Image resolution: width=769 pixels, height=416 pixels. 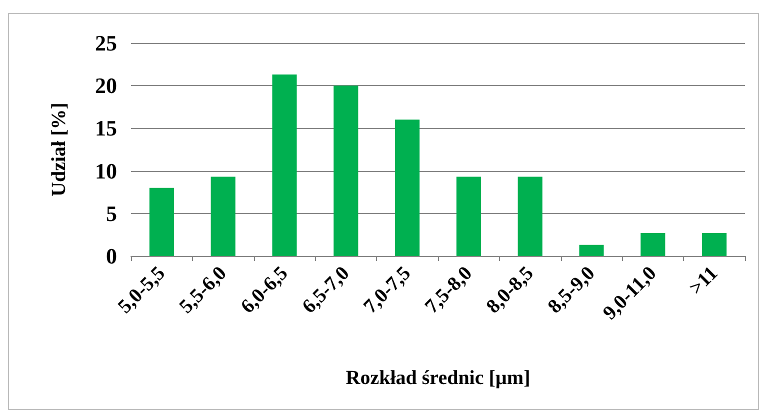 I want to click on y-tick-label: 0, so click(x=111, y=256).